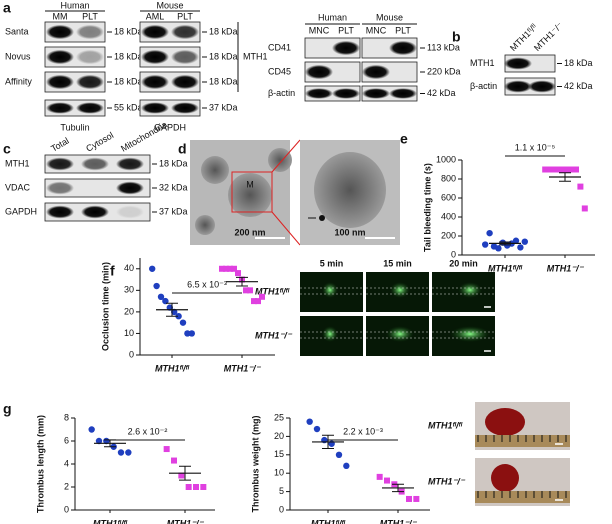 The height and width of the screenshot is (524, 612). I want to click on em-granule, so click(322, 218).